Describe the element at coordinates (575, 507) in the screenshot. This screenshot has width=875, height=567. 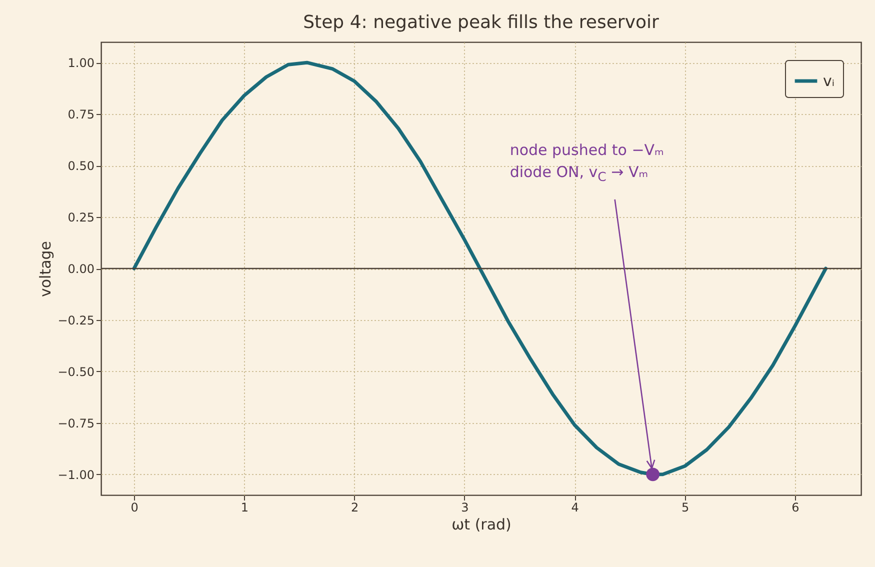
I see `x-tick-label: 4` at that location.